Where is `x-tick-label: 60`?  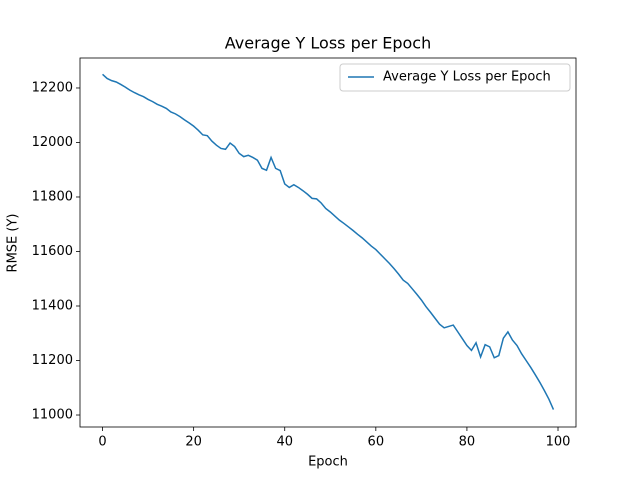 x-tick-label: 60 is located at coordinates (376, 442).